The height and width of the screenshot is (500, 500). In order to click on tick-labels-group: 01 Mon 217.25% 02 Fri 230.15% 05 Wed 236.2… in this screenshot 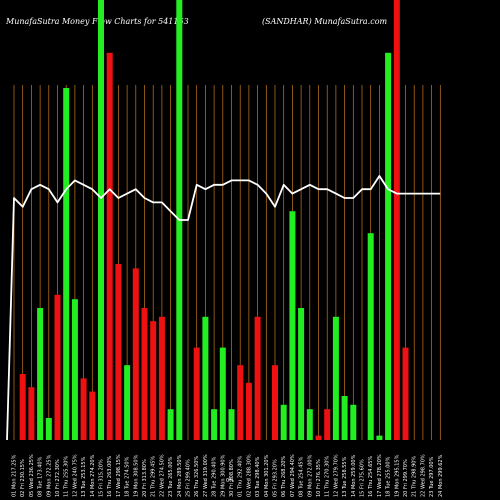, I will do `click(228, 475)`.